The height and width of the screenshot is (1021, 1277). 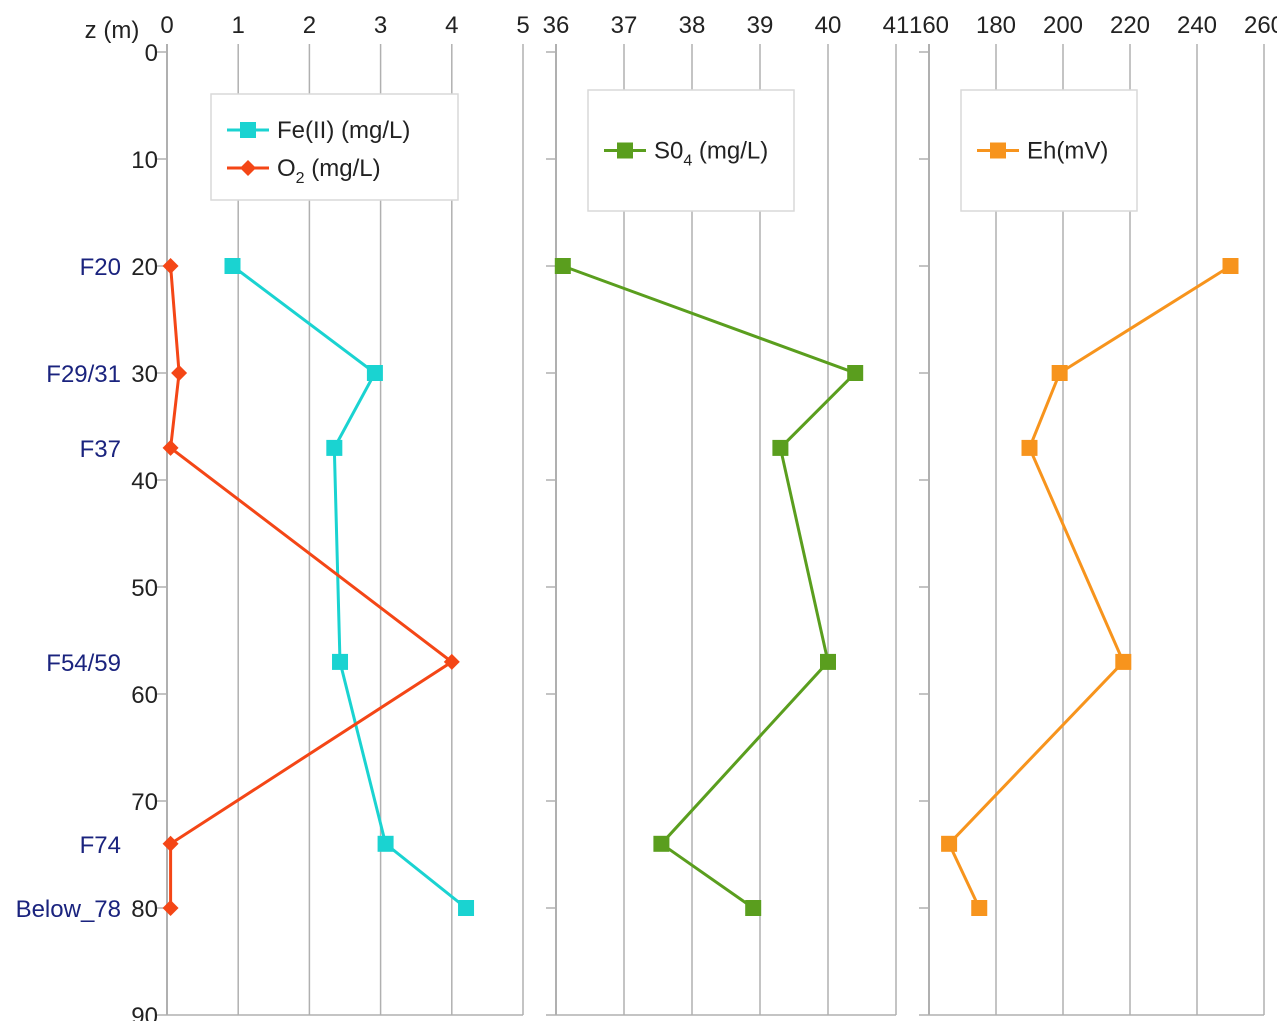 What do you see at coordinates (151, 53) in the screenshot?
I see `y-tick-label: 0` at bounding box center [151, 53].